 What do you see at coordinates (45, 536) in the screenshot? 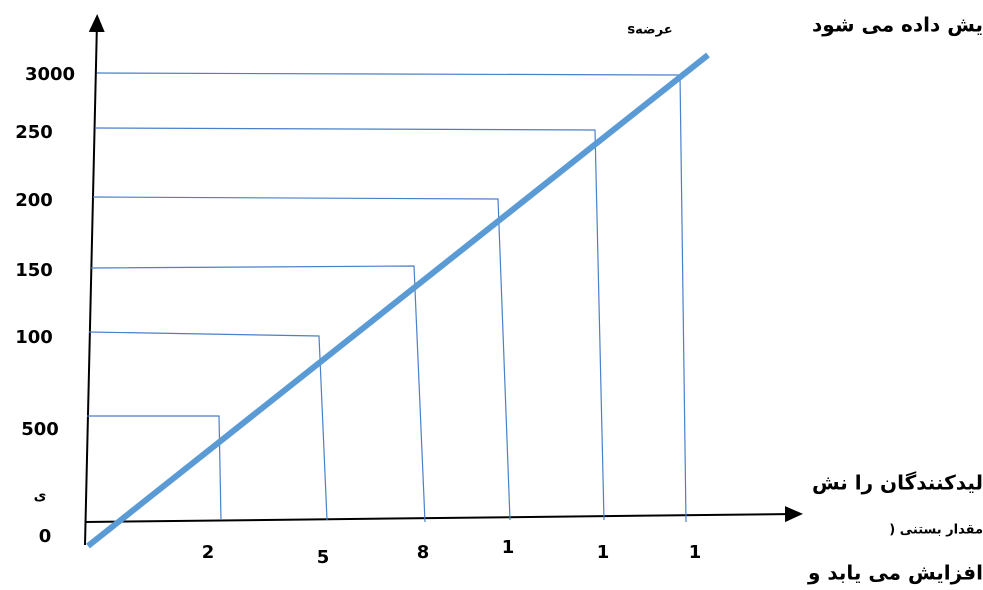
I see `y-label: 0` at bounding box center [45, 536].